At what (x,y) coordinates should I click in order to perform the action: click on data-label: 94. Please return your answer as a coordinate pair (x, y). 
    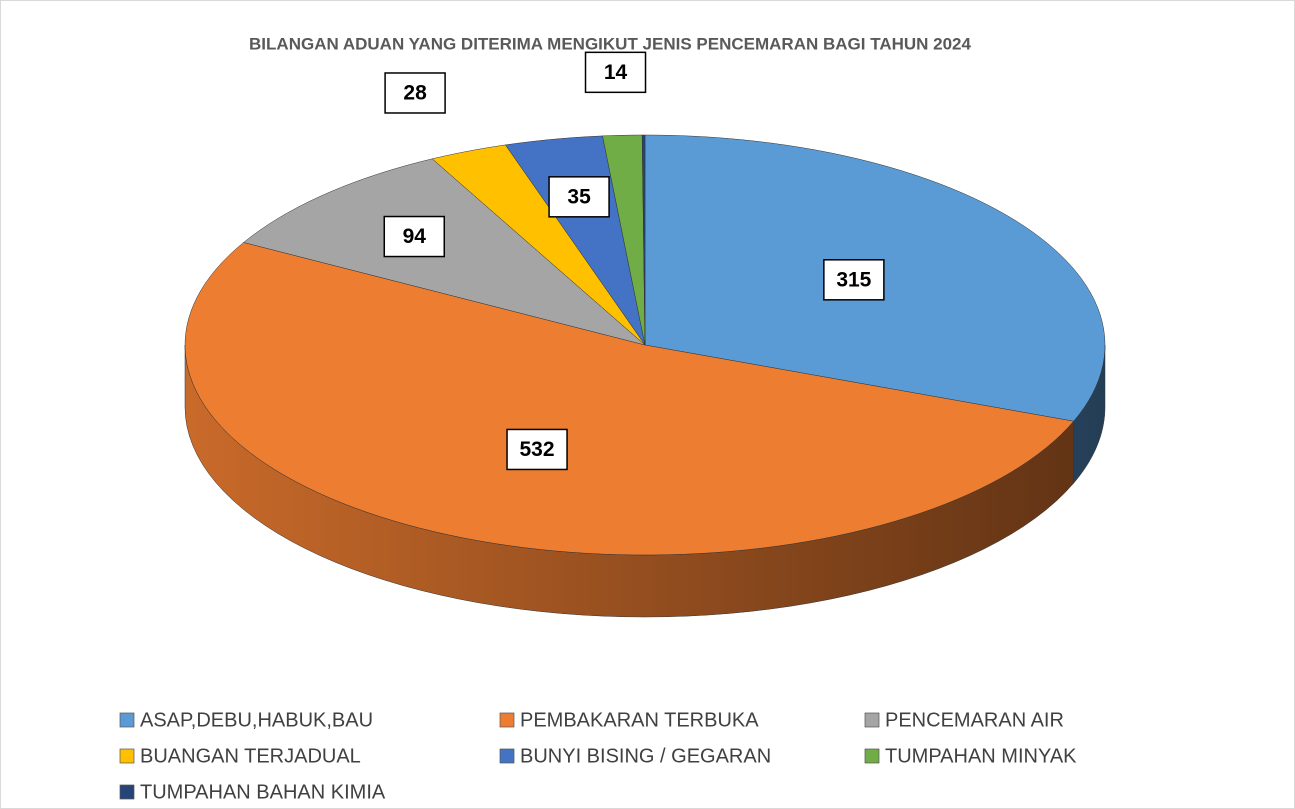
    Looking at the image, I should click on (415, 236).